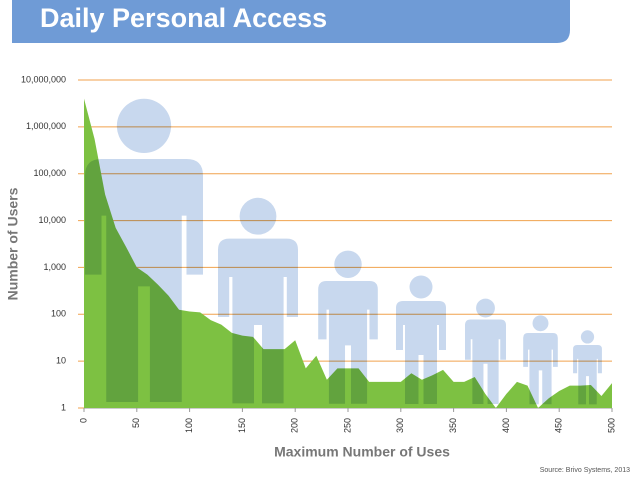  I want to click on x-tick-label: 400, so click(506, 425).